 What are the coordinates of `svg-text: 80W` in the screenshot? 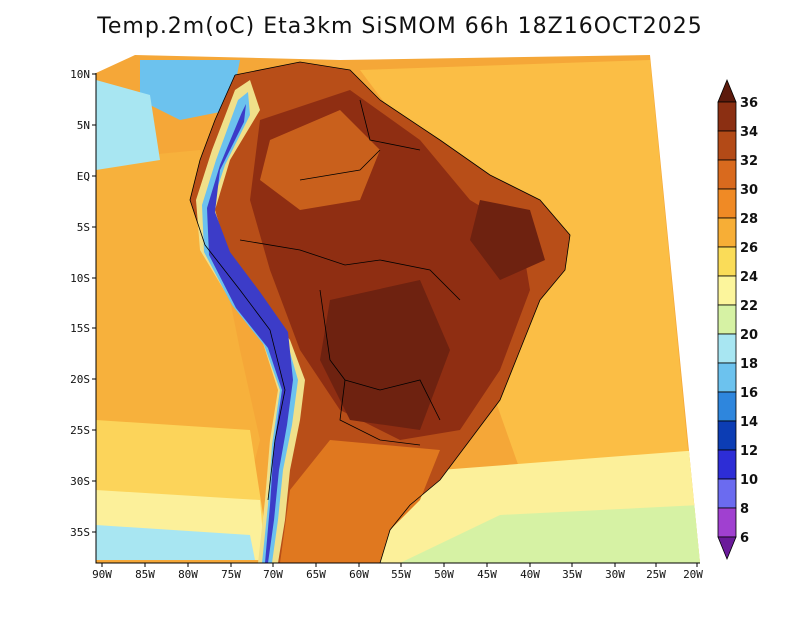 It's located at (188, 574).